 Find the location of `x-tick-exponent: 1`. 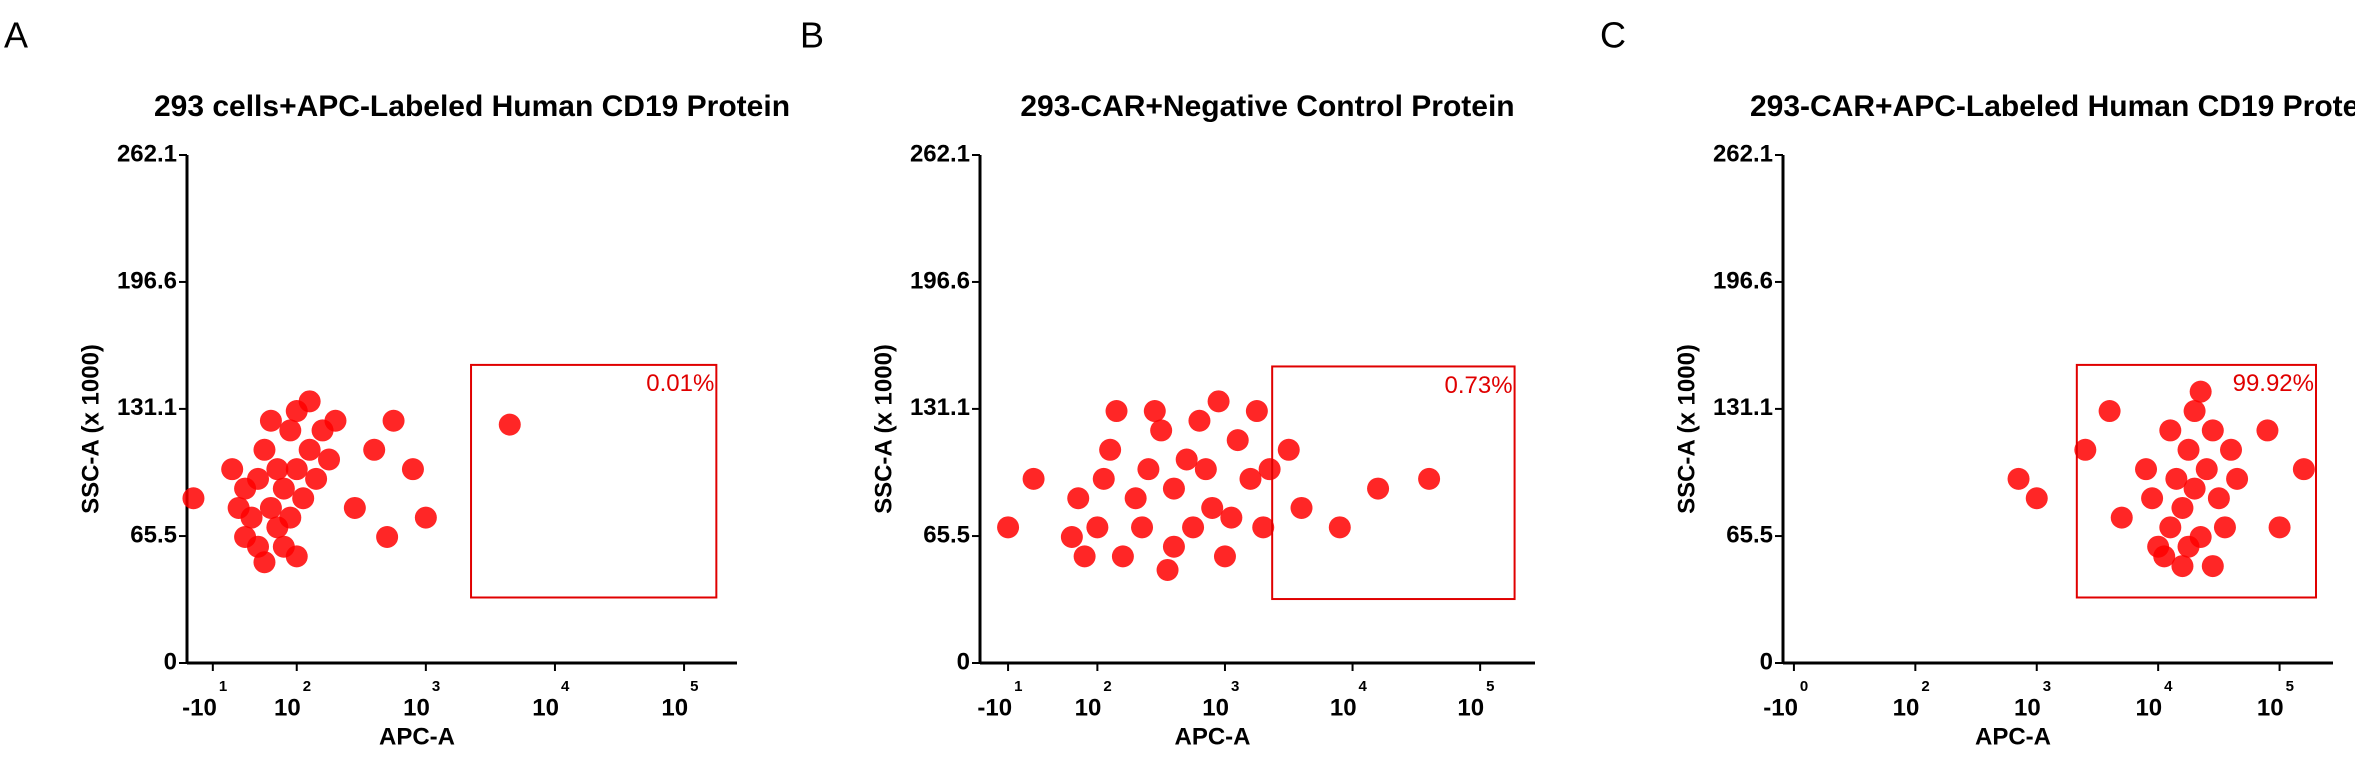

x-tick-exponent: 1 is located at coordinates (223, 686).